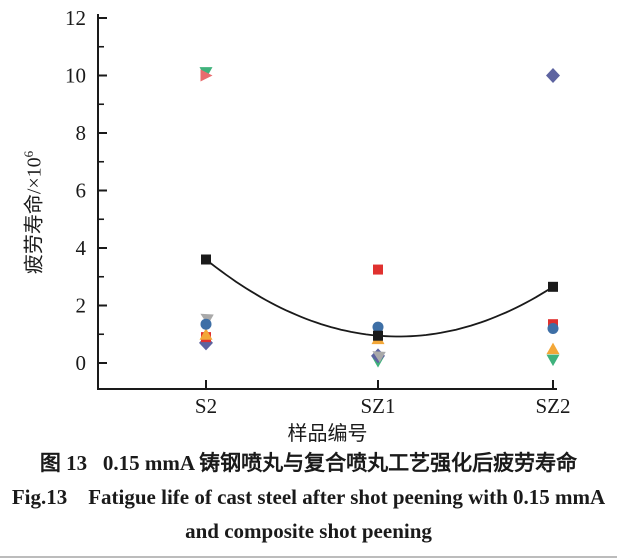  I want to click on y-tick-label: 0, so click(81, 363).